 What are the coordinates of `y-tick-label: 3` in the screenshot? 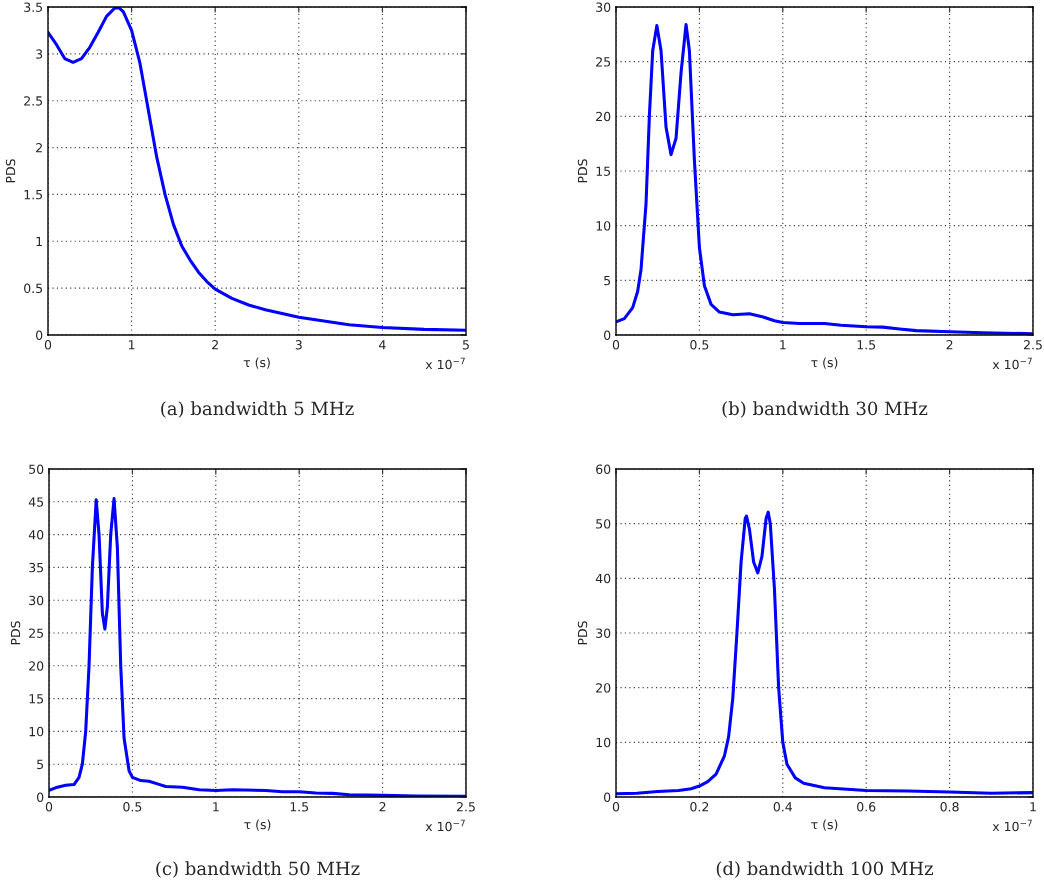 It's located at (39, 54).